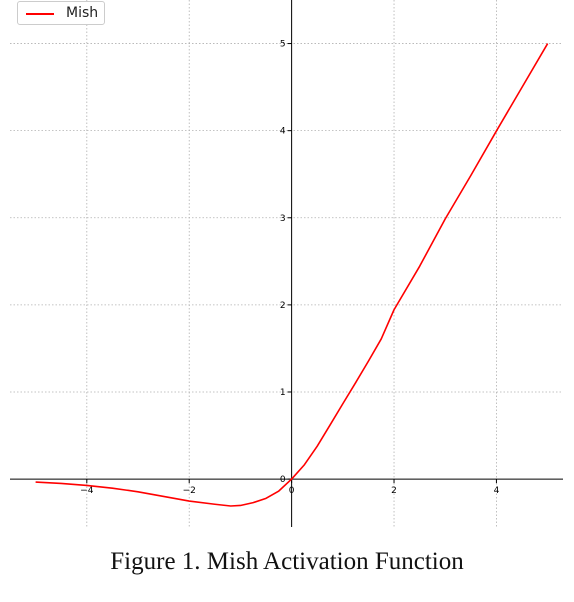 This screenshot has height=602, width=574. What do you see at coordinates (283, 393) in the screenshot?
I see `y-tick-label: 1` at bounding box center [283, 393].